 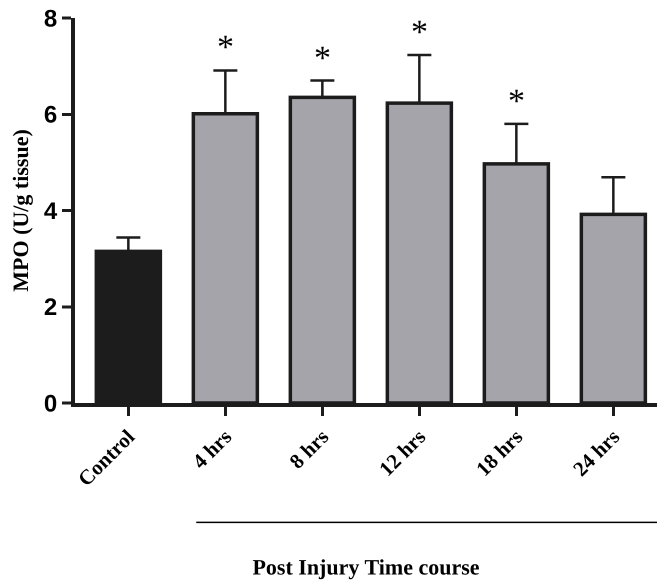 What do you see at coordinates (51, 404) in the screenshot?
I see `y-tick-label: 0` at bounding box center [51, 404].